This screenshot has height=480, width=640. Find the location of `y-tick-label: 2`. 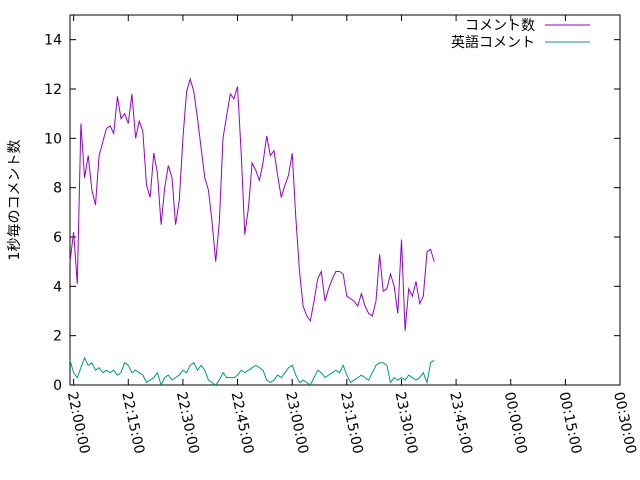

y-tick-label: 2 is located at coordinates (57, 337).